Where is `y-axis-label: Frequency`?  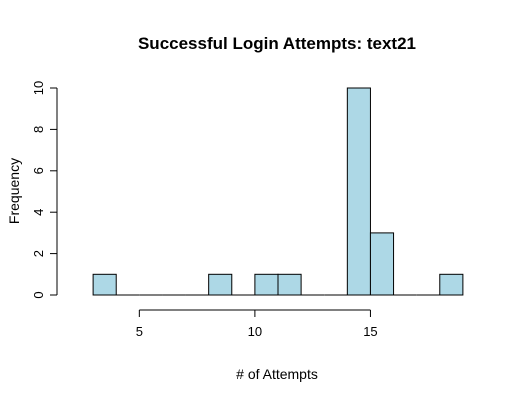 y-axis-label: Frequency is located at coordinates (14, 191).